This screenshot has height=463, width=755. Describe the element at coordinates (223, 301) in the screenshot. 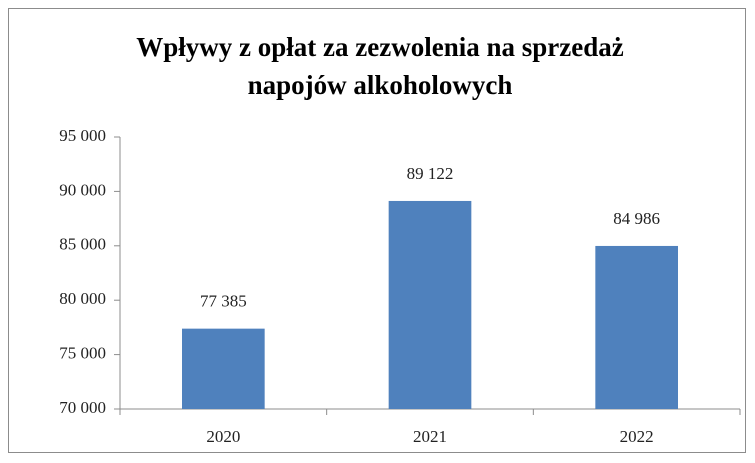

I see `data-label: 77 385` at that location.